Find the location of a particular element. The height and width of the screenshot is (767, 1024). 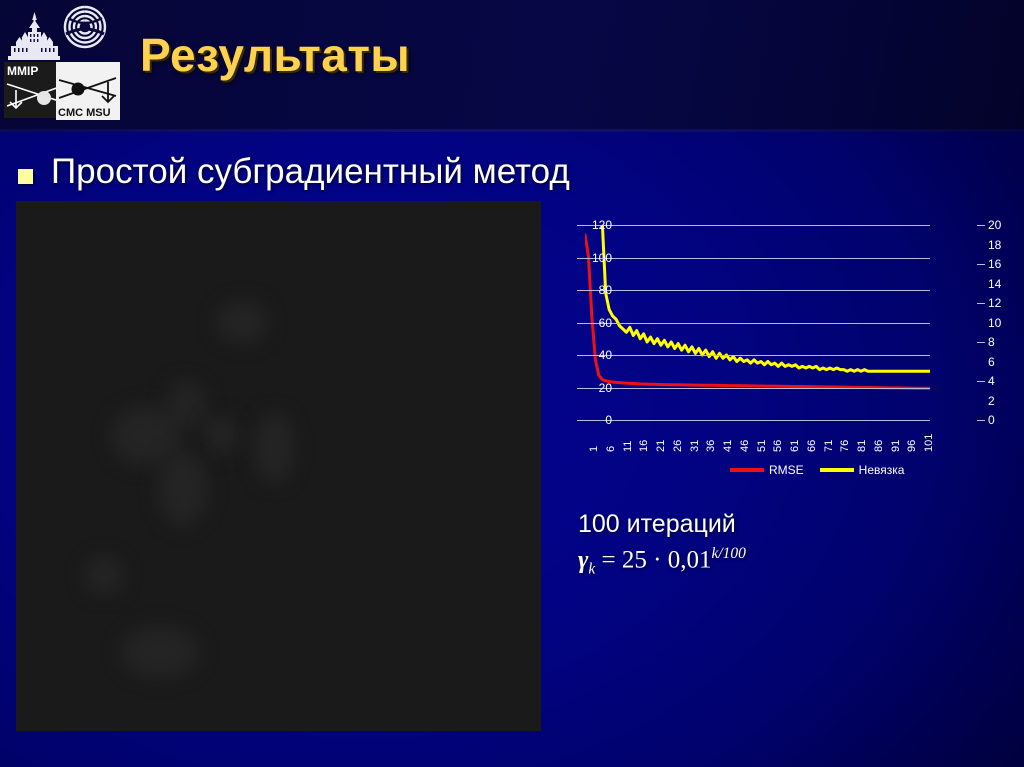

chart-xtick: 11 is located at coordinates (627, 446).